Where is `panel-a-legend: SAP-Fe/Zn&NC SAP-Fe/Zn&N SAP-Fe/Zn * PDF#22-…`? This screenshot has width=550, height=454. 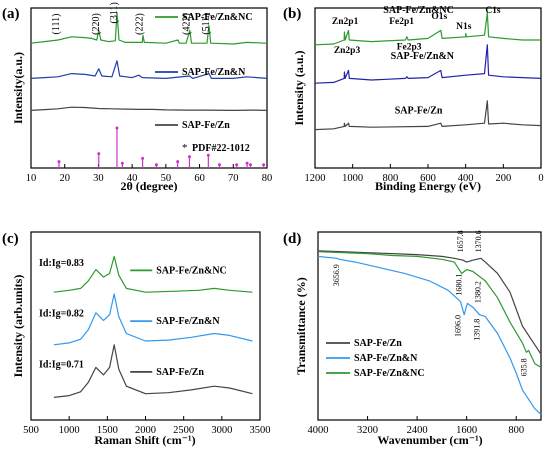
panel-a-legend: SAP-Fe/Zn&NC SAP-Fe/Zn&N SAP-Fe/Zn * PDF#22-… is located at coordinates (204, 83).